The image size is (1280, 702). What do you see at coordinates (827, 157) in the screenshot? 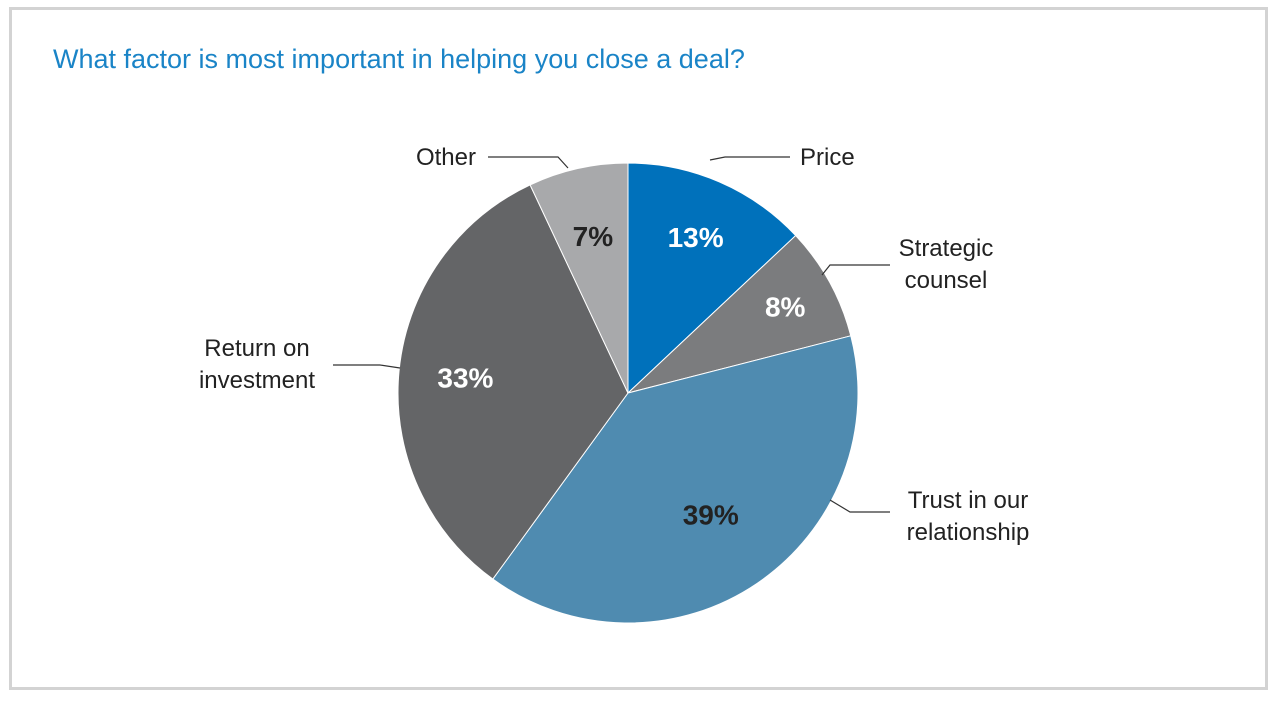
I see `slice-category-label: Price` at bounding box center [827, 157].